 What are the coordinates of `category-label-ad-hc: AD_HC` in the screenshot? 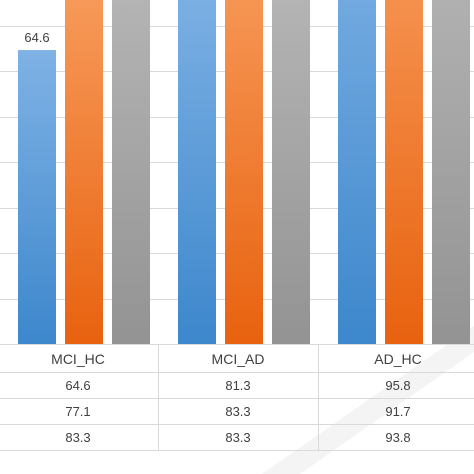 It's located at (397, 359).